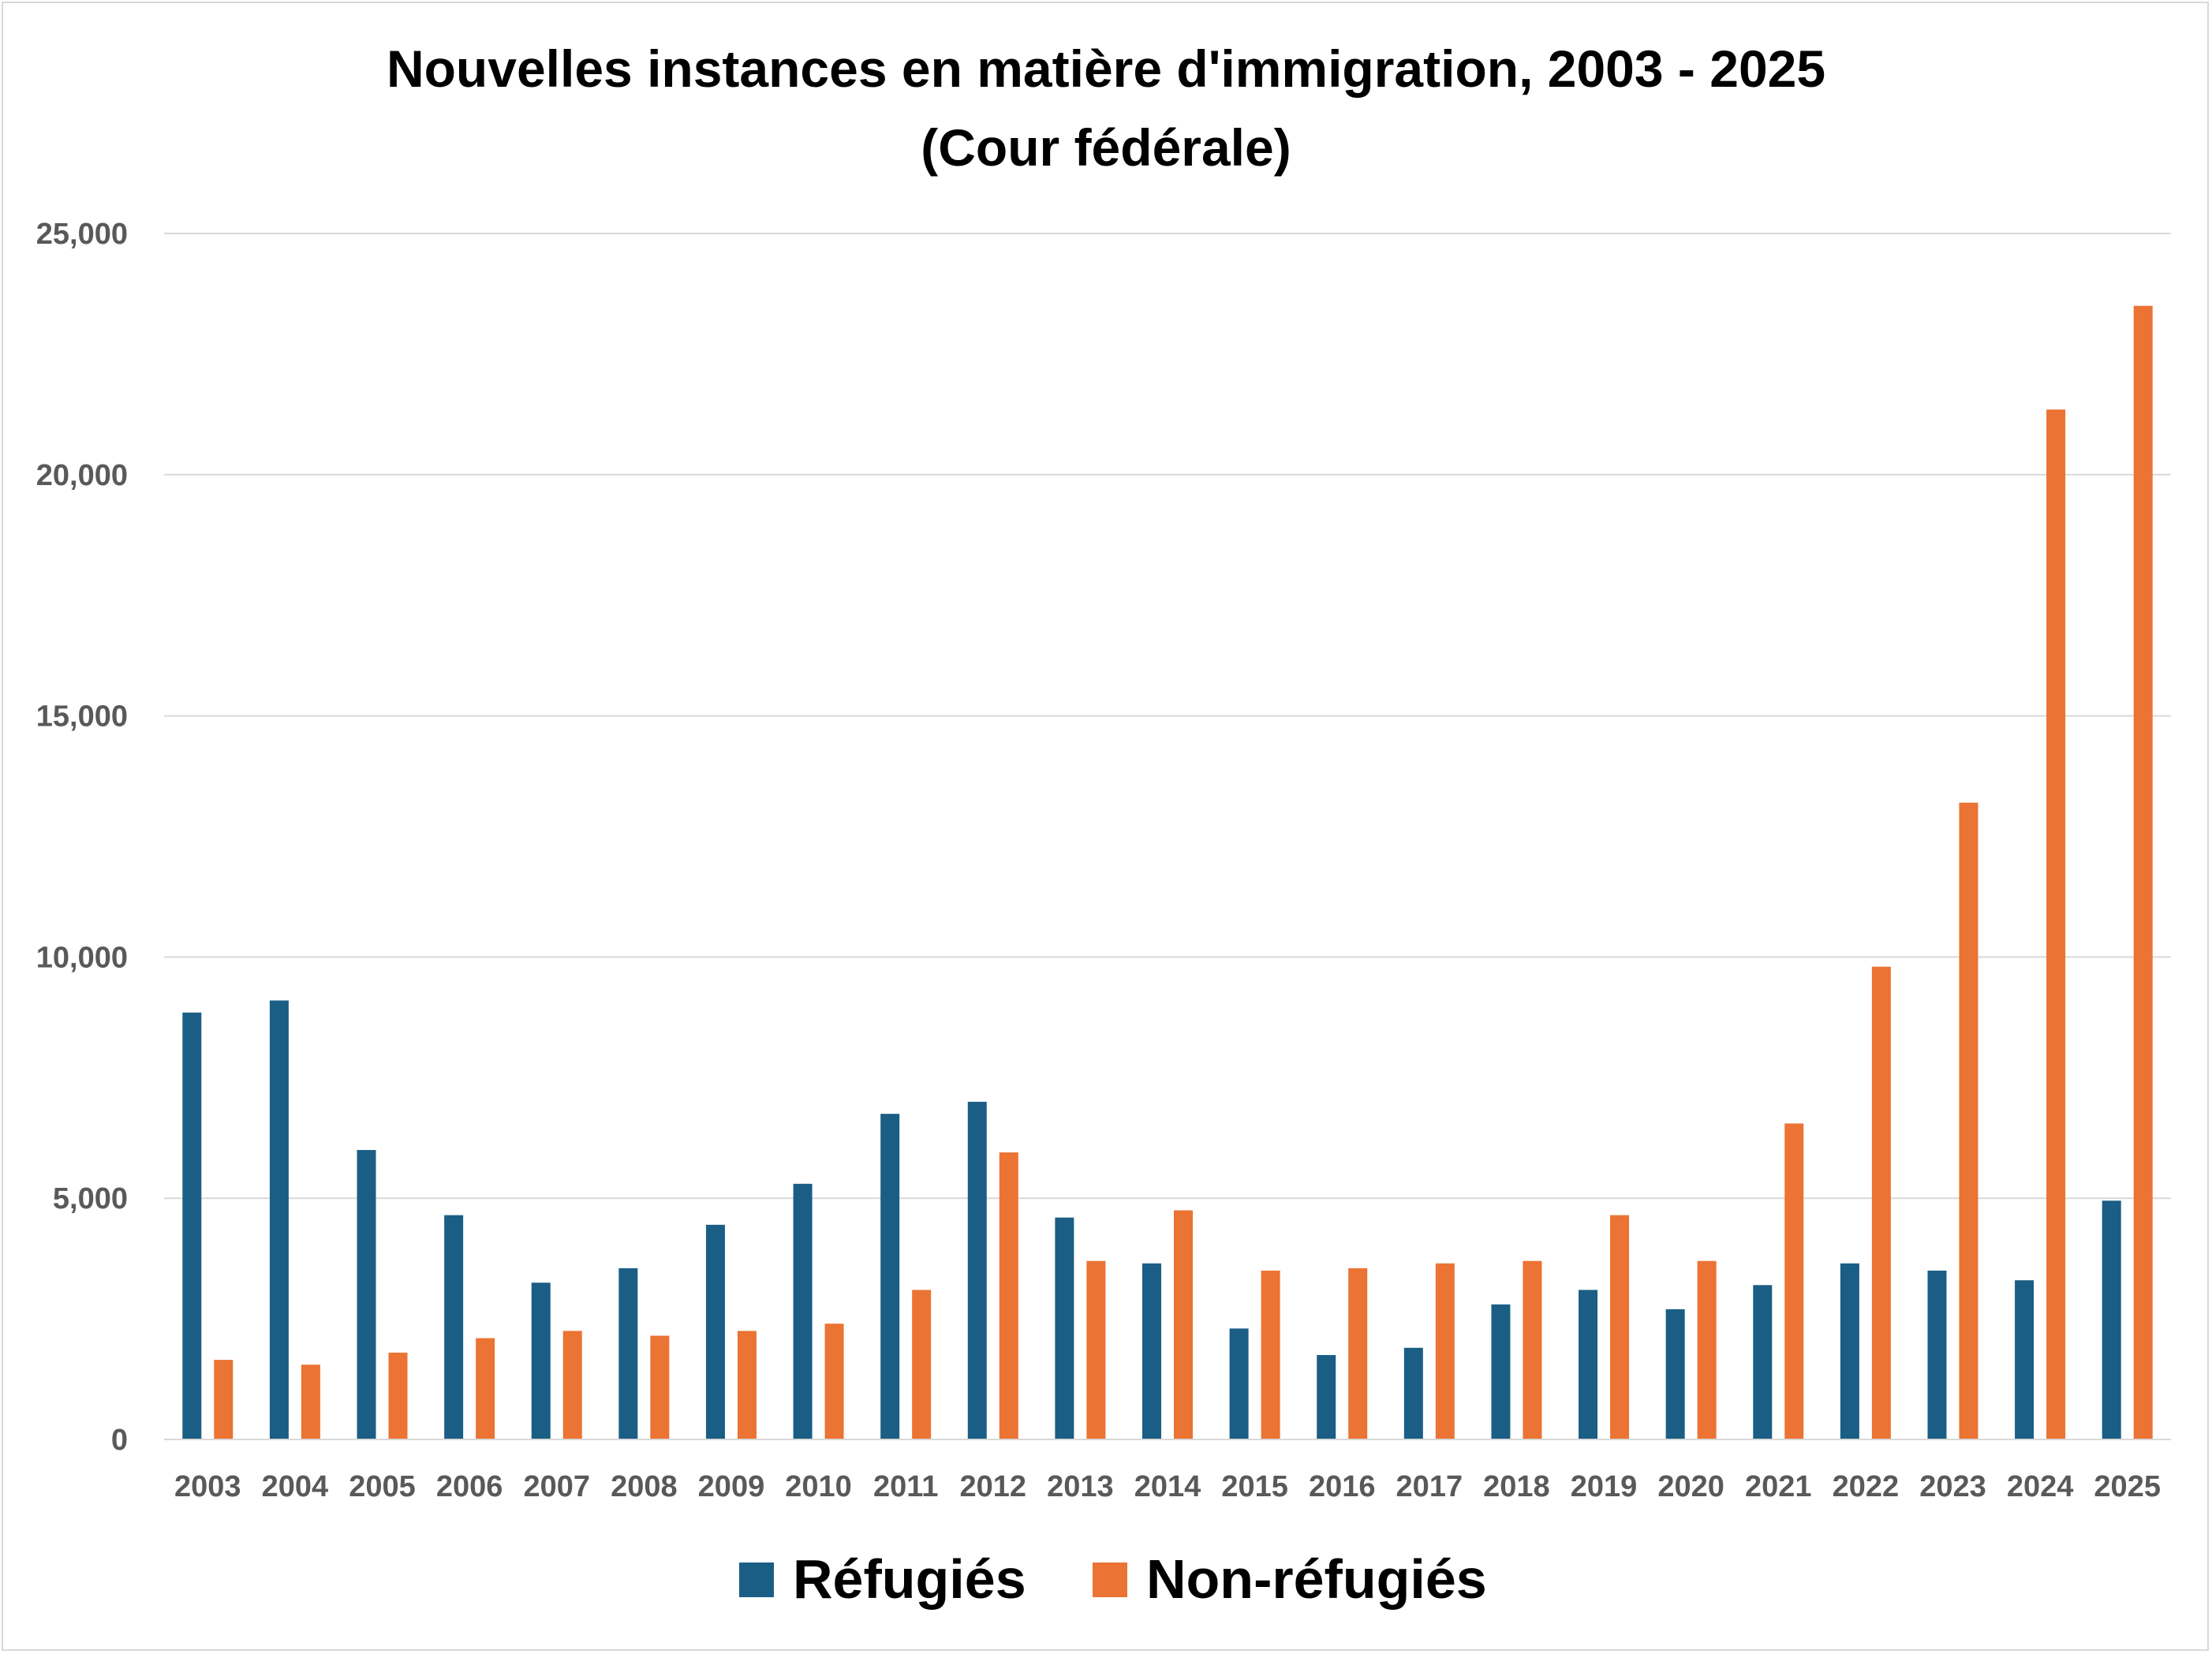  I want to click on y-axis-tick-labels: 0 5,000 10,000 15,000 20,000 25,000, so click(82, 837).